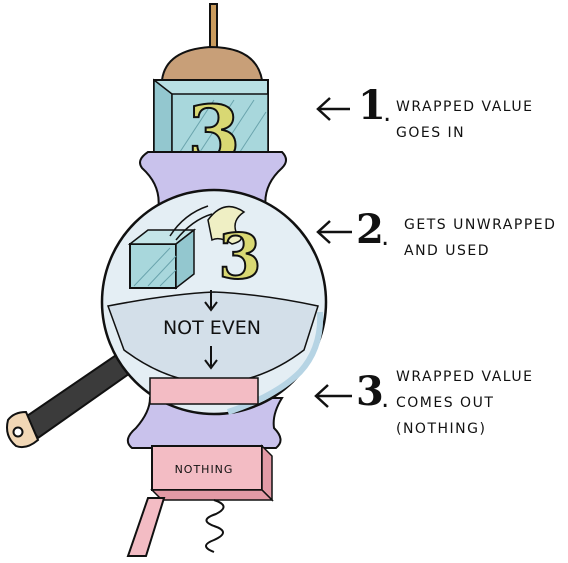  What do you see at coordinates (215, 526) in the screenshot?
I see `spring-coil` at bounding box center [215, 526].